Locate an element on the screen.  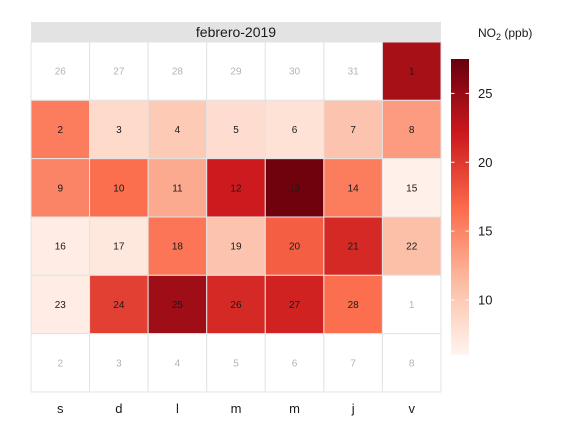
legend-tick-label: 15 is located at coordinates (485, 231).